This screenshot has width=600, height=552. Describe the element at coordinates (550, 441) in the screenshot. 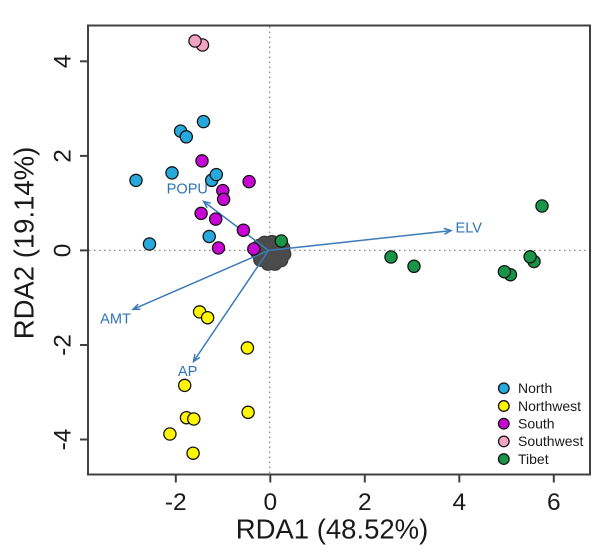

I see `svg-text: Southwest` at that location.